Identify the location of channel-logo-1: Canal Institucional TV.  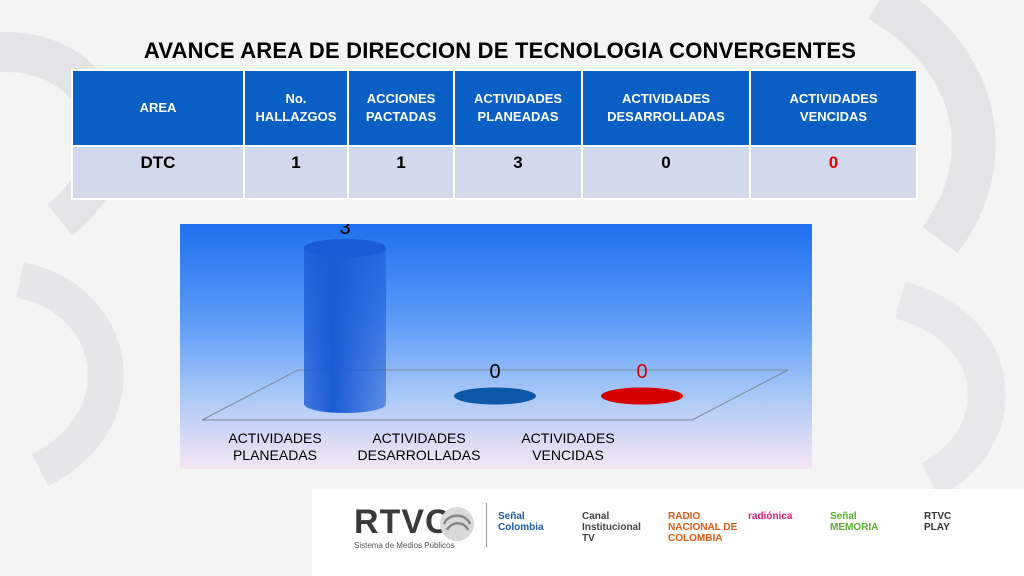
(619, 527).